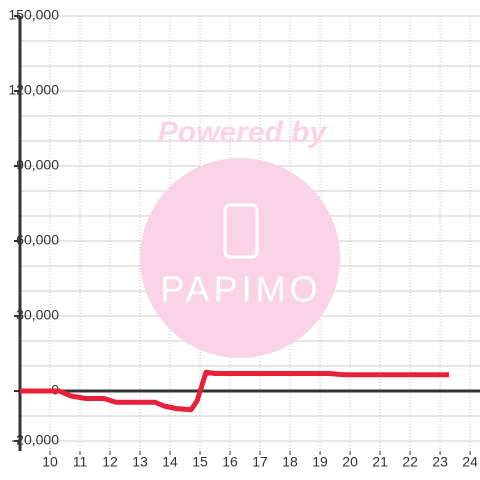  I want to click on y-tick-label: 90,000, so click(37, 165).